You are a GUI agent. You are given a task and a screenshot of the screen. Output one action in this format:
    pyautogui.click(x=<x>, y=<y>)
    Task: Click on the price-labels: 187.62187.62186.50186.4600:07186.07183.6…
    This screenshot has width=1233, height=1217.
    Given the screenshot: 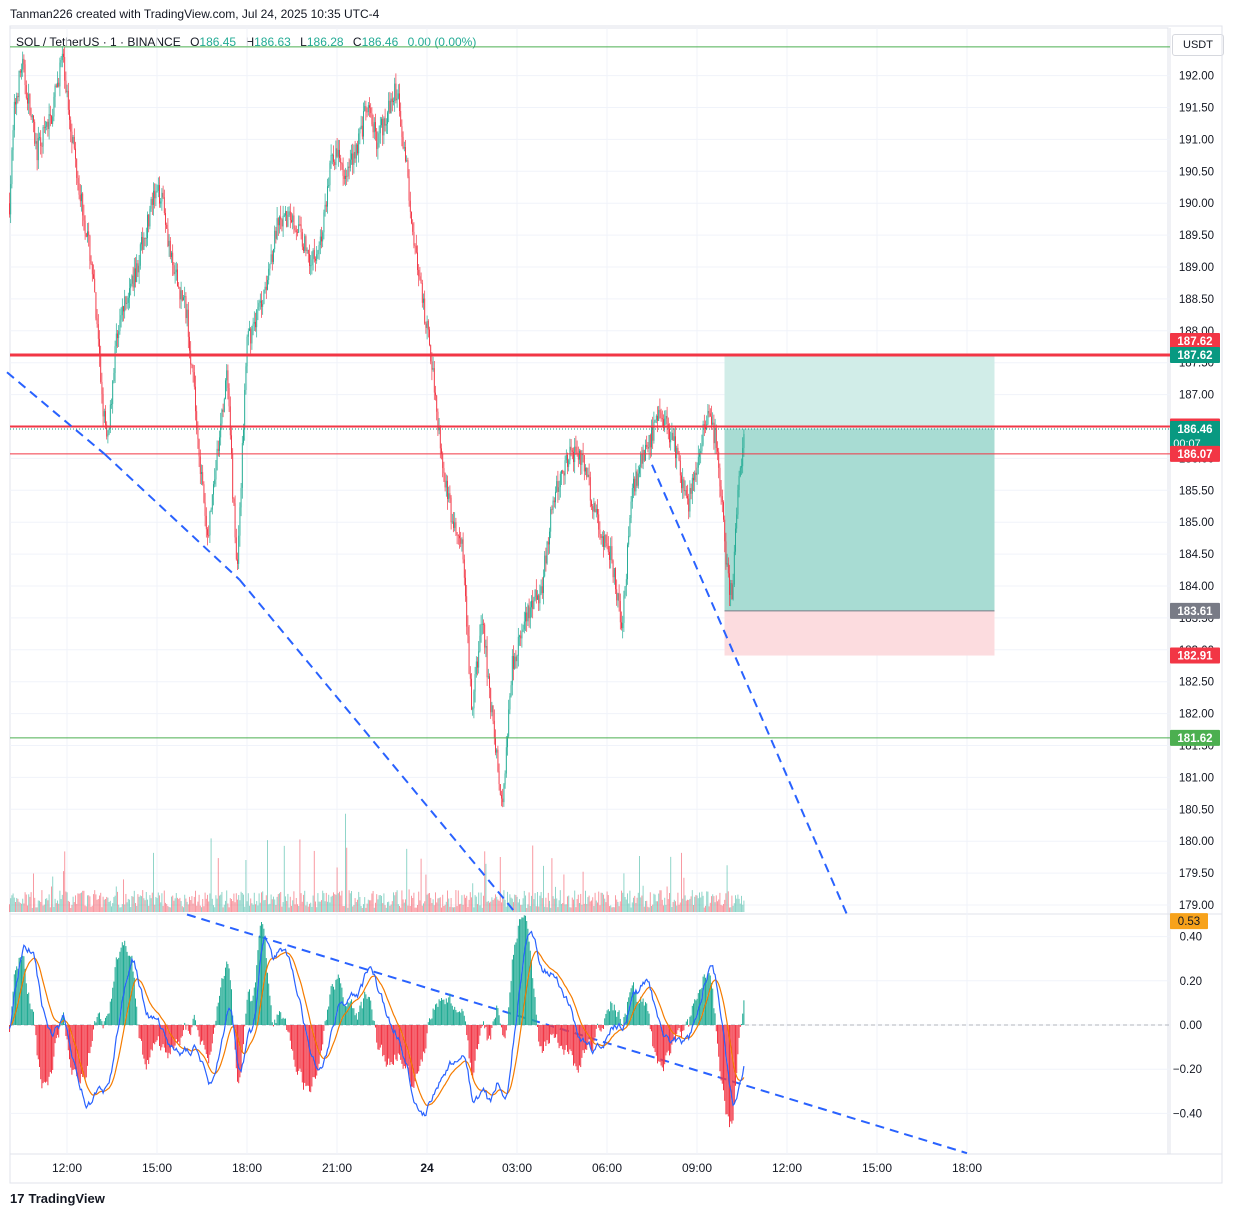 What is the action you would take?
    pyautogui.click(x=1195, y=631)
    